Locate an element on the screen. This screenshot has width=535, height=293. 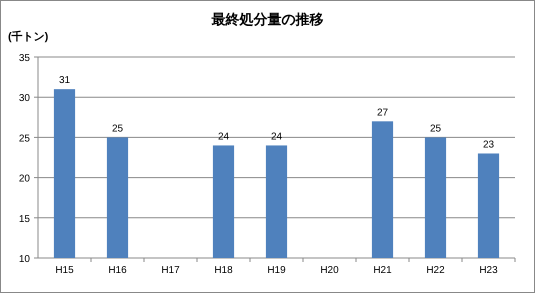
x-tick-label: H23 is located at coordinates (488, 270).